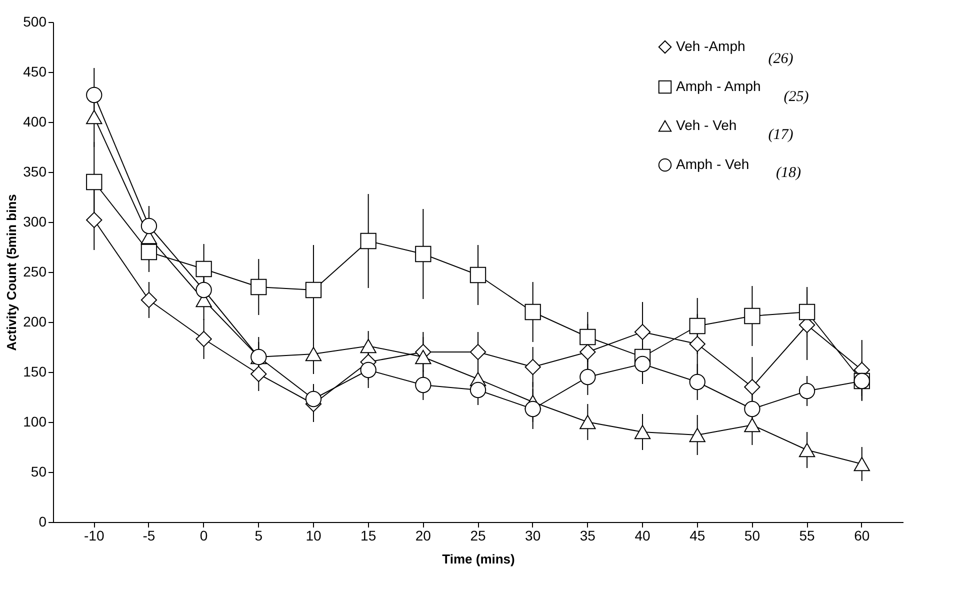 The width and height of the screenshot is (959, 598). Describe the element at coordinates (796, 97) in the screenshot. I see `annotation: (25)` at that location.